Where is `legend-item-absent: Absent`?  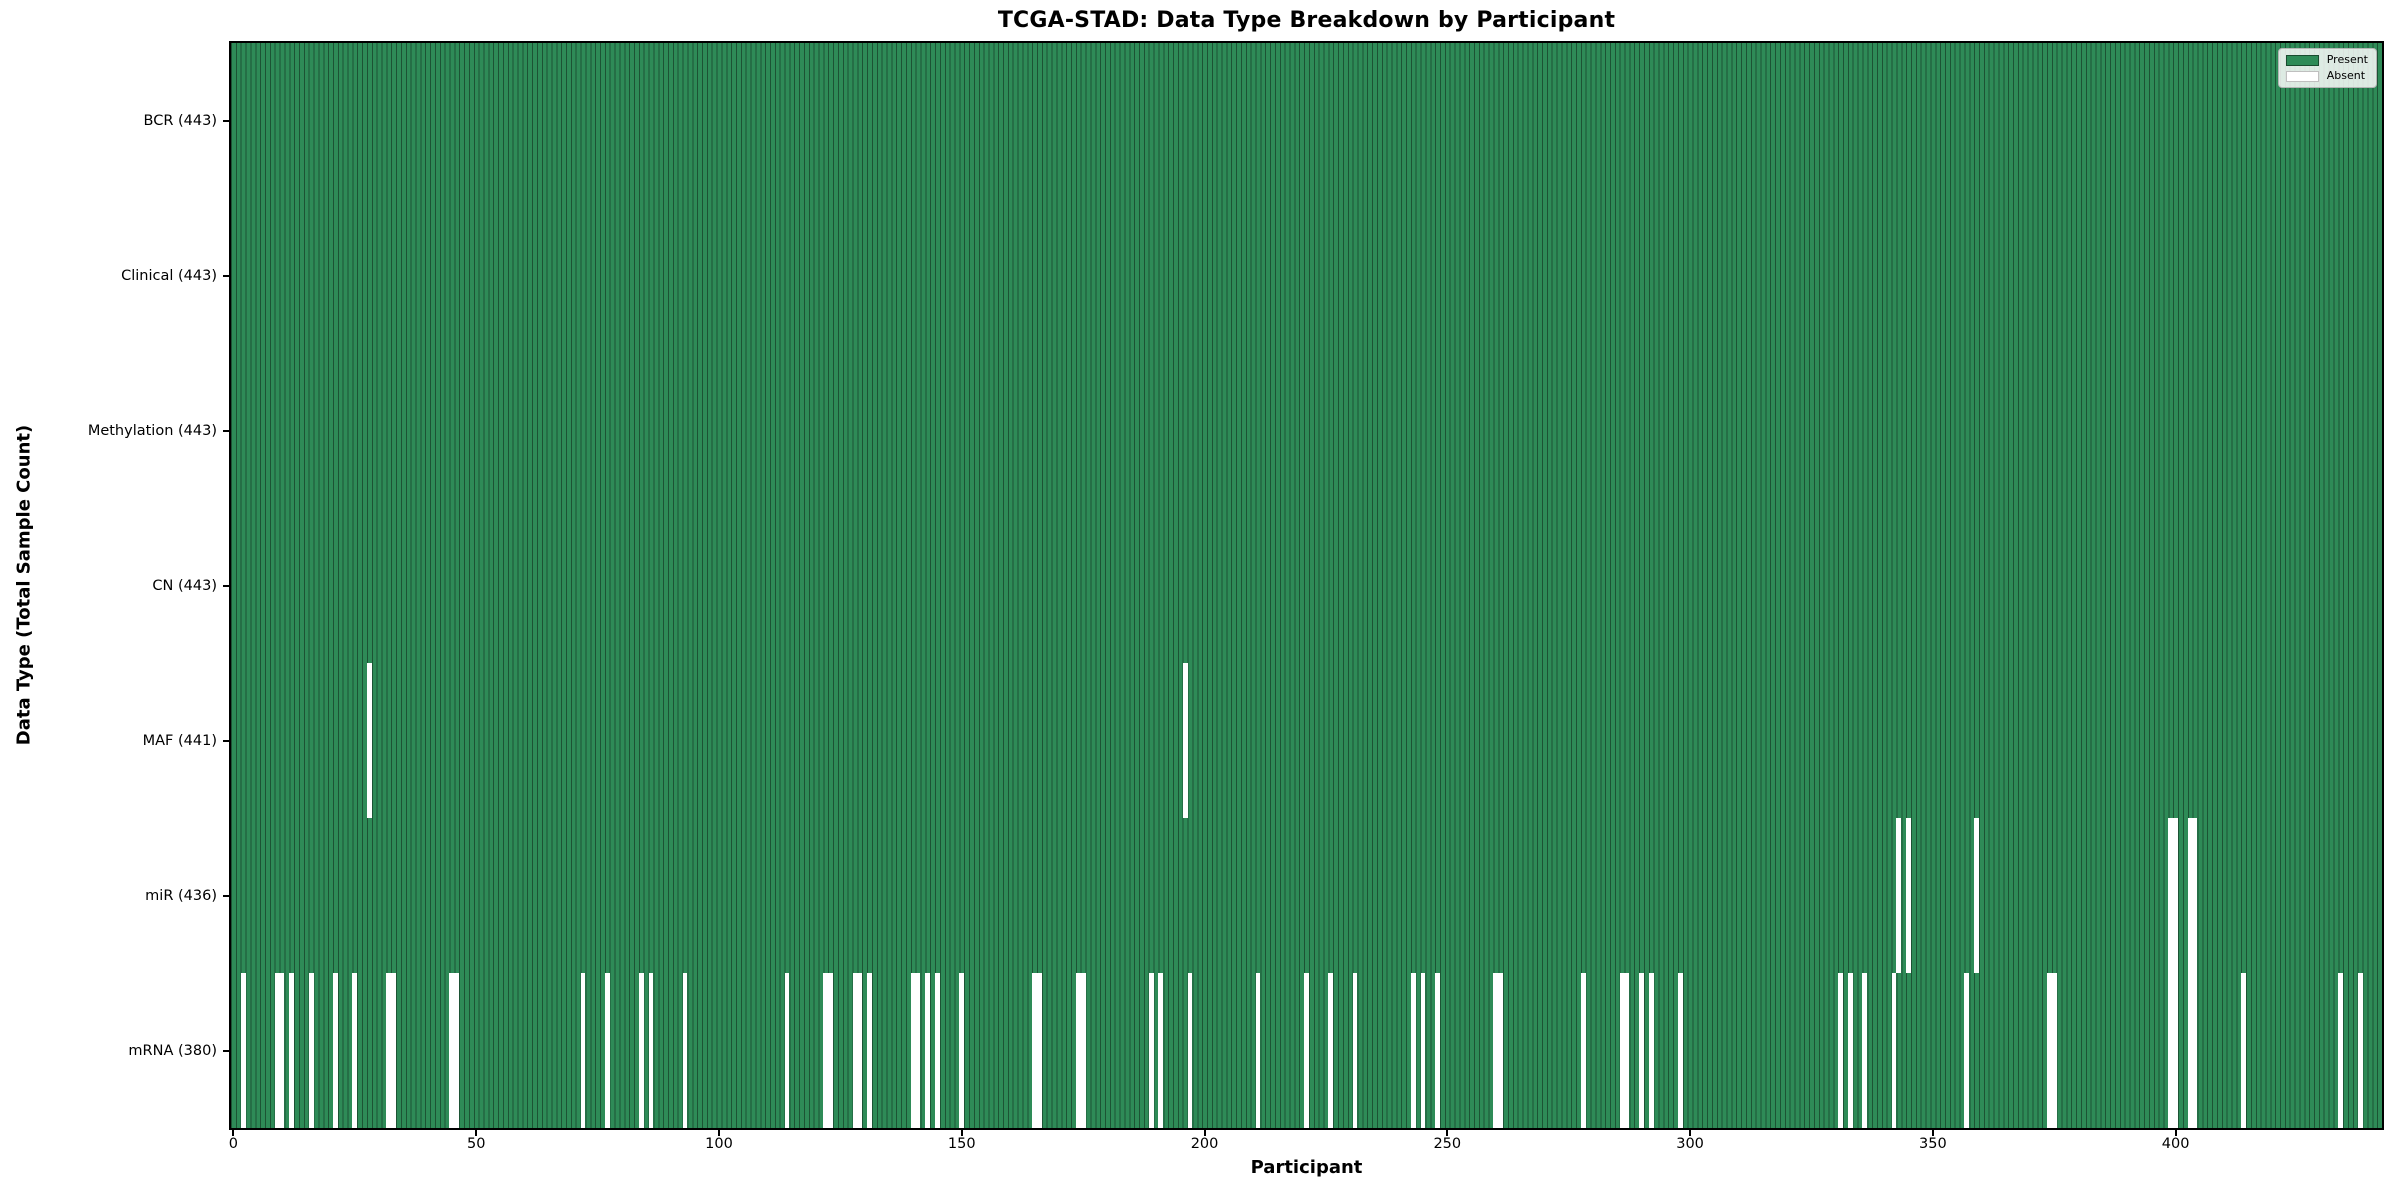
legend-item-absent: Absent is located at coordinates (2326, 75).